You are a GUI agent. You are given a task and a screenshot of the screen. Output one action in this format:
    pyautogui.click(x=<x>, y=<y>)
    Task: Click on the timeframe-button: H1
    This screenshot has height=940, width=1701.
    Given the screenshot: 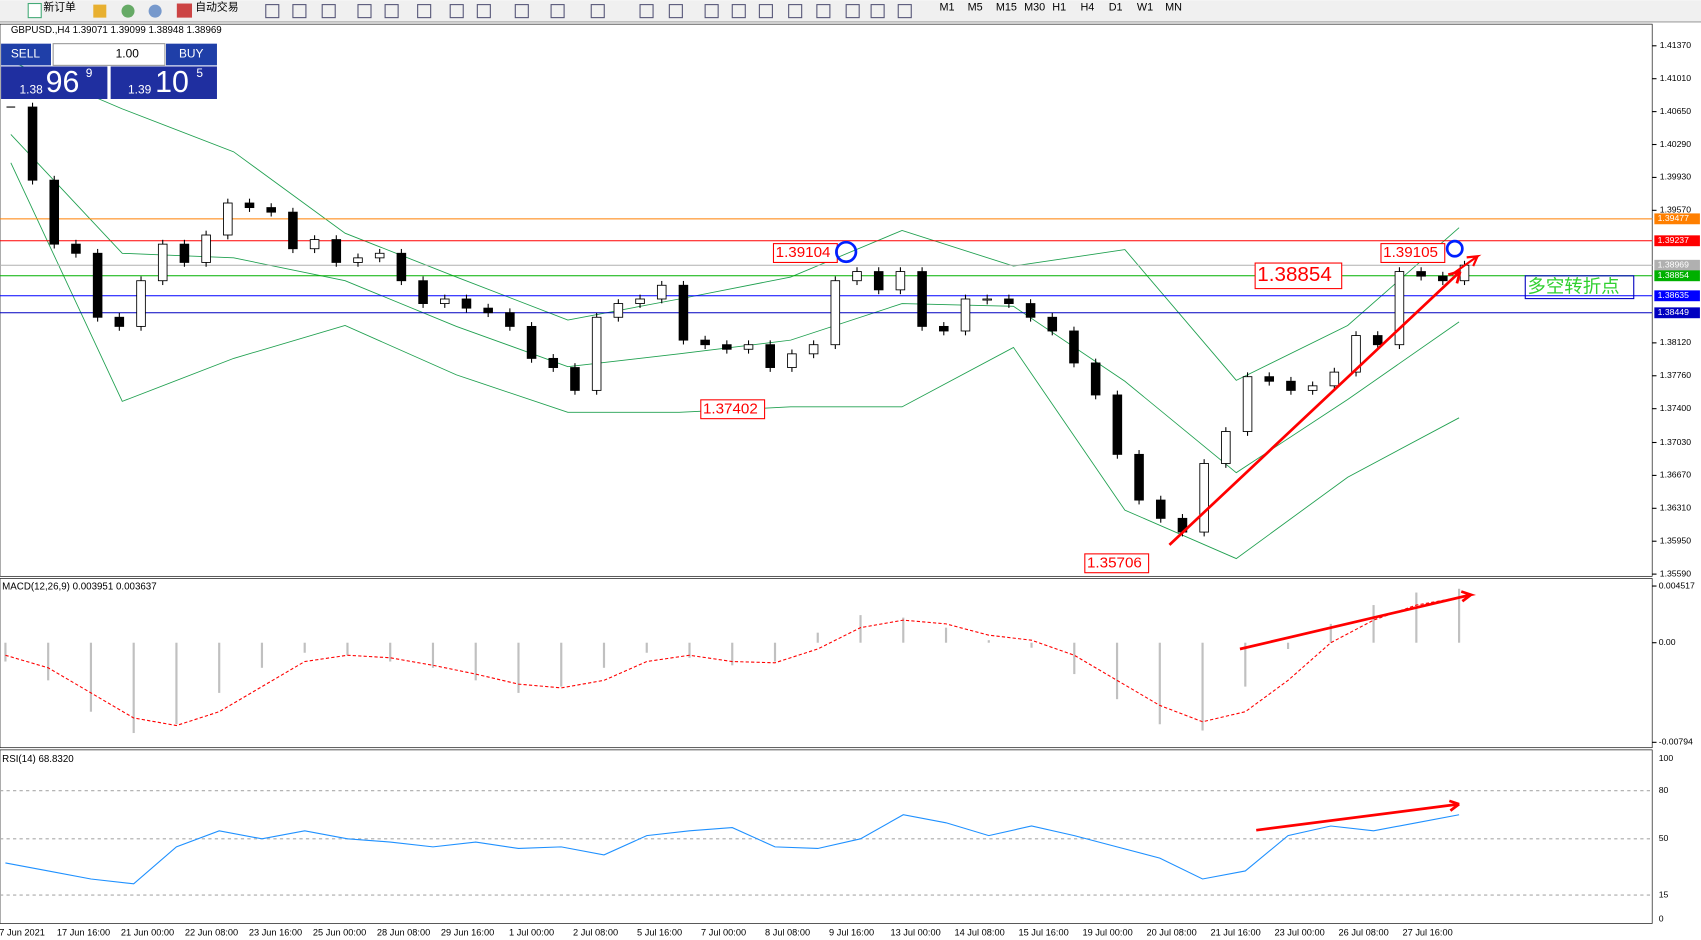 What is the action you would take?
    pyautogui.click(x=1059, y=8)
    